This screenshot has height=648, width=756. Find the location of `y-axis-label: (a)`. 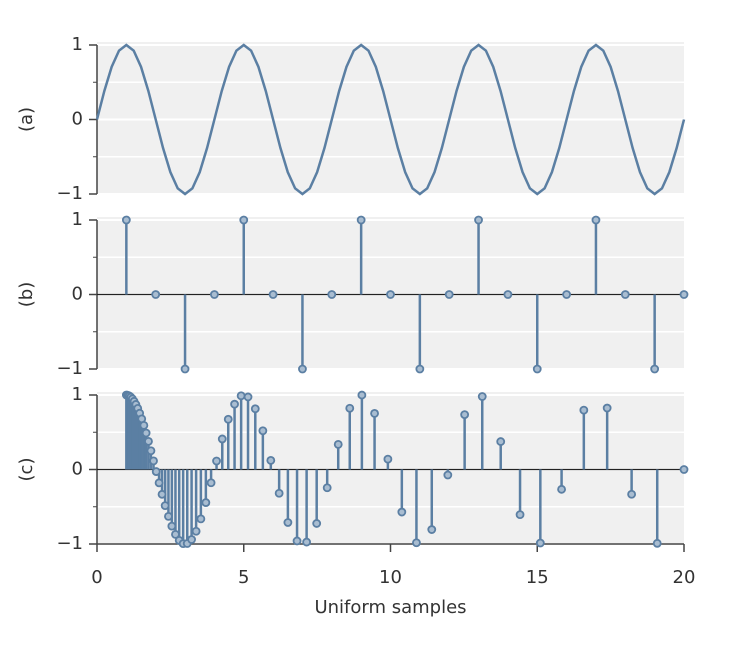

y-axis-label: (a) is located at coordinates (26, 119).